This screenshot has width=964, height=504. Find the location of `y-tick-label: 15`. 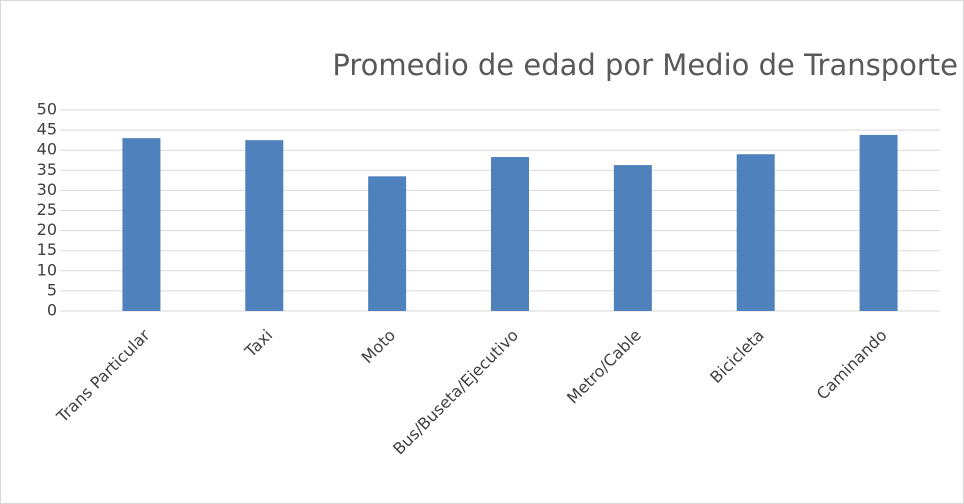

y-tick-label: 15 is located at coordinates (47, 249).